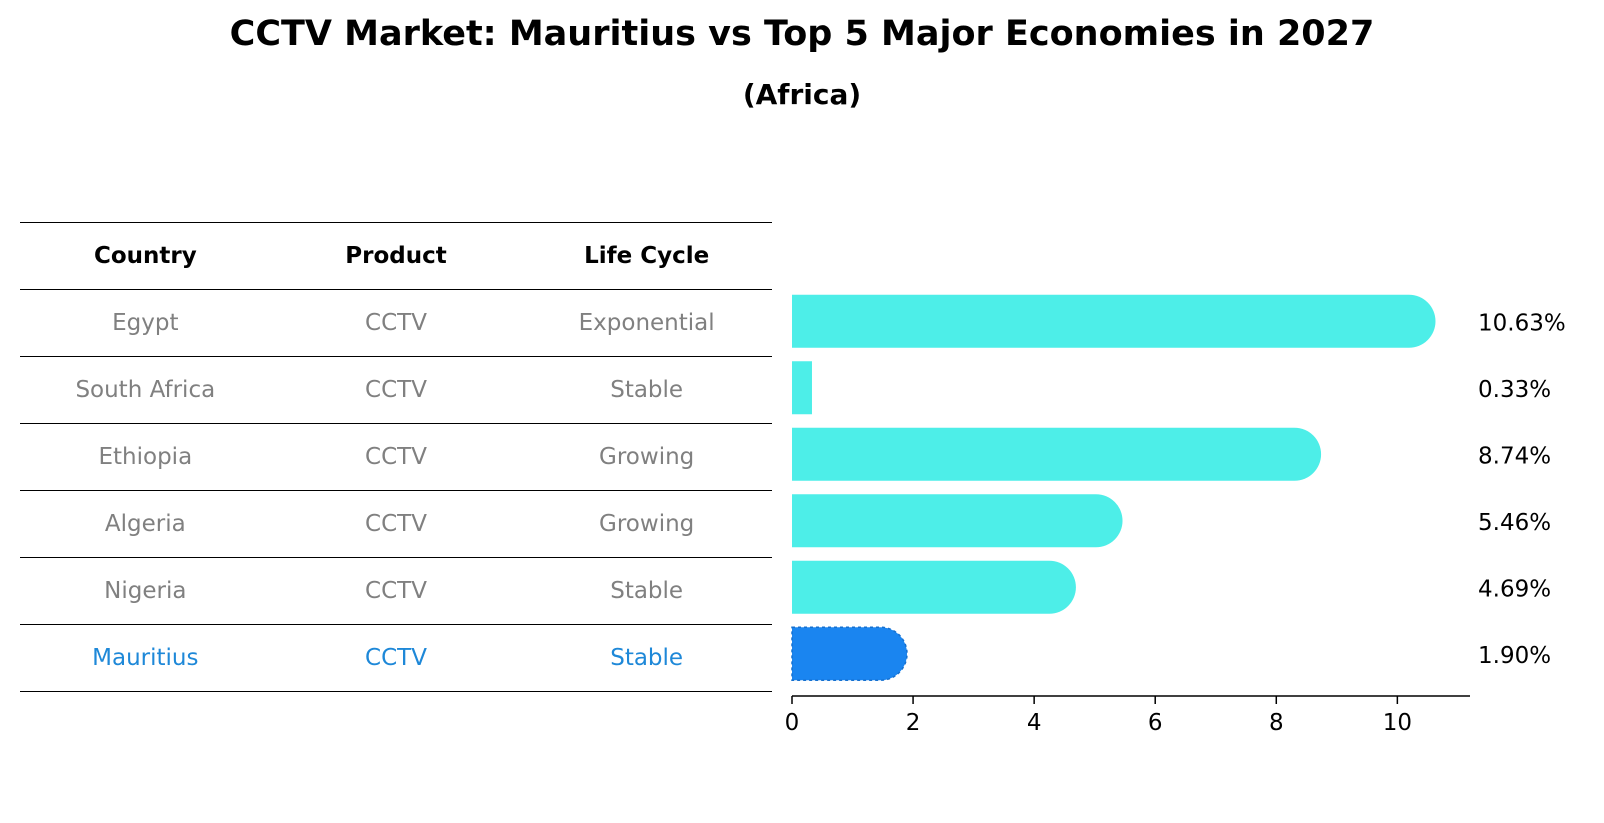  What do you see at coordinates (1514, 523) in the screenshot?
I see `data-label: 5.46%` at bounding box center [1514, 523].